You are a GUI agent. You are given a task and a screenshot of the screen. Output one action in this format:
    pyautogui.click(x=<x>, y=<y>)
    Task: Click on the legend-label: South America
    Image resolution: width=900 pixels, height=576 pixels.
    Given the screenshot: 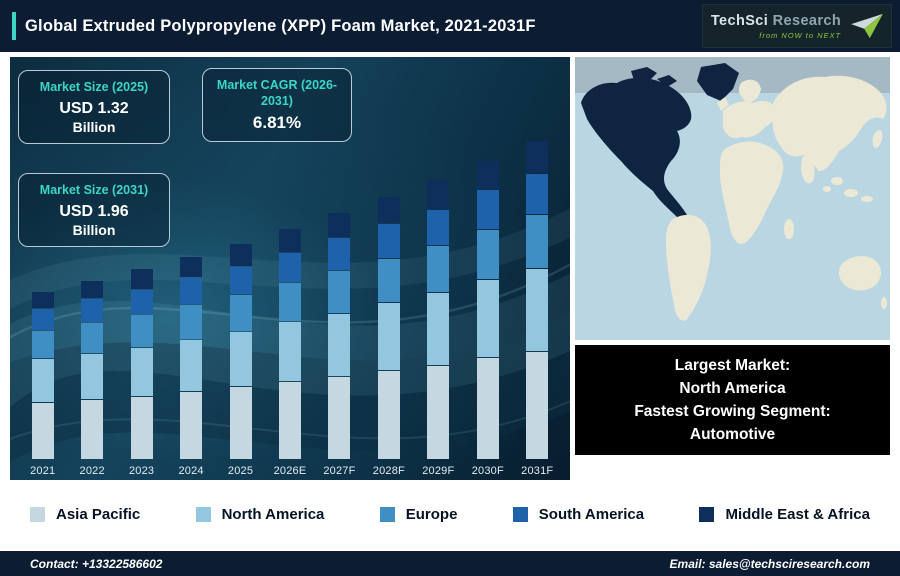 What is the action you would take?
    pyautogui.click(x=591, y=514)
    